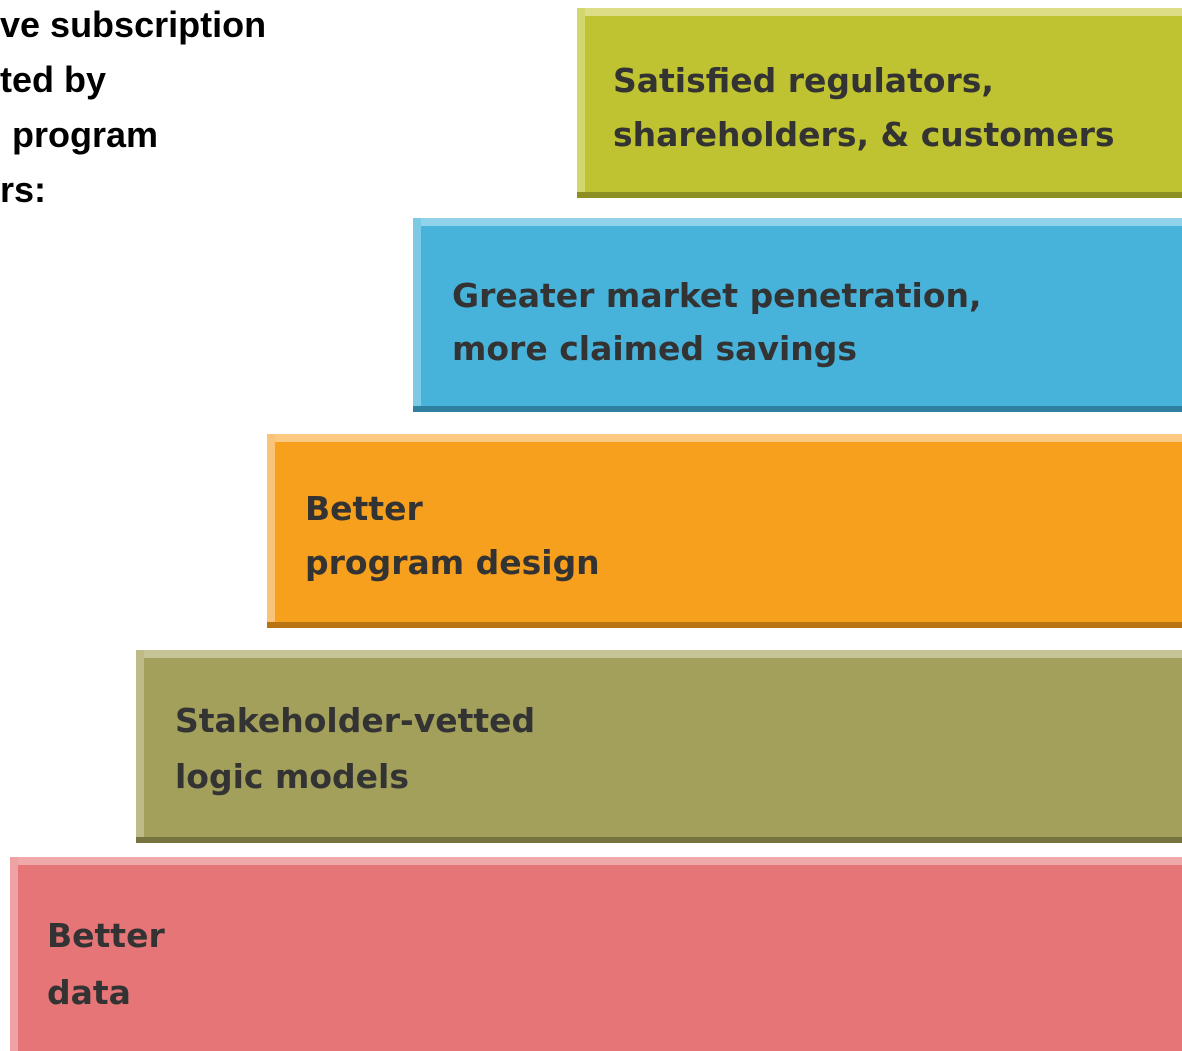  I want to click on intro-line: program, so click(85, 134).